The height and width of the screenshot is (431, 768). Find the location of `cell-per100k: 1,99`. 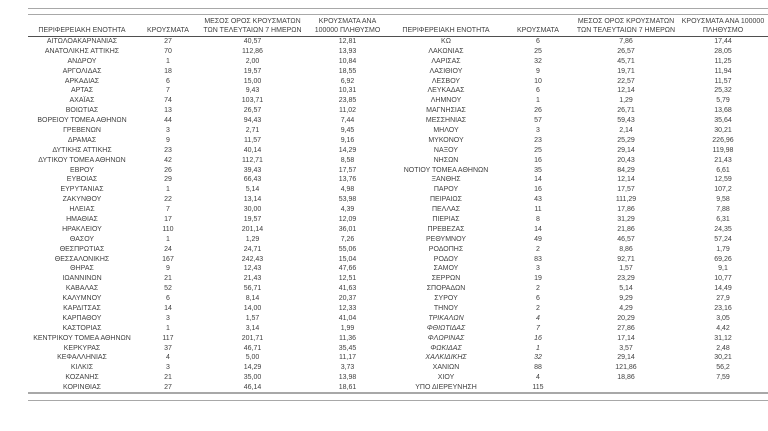

cell-per100k: 1,99 is located at coordinates (347, 328).